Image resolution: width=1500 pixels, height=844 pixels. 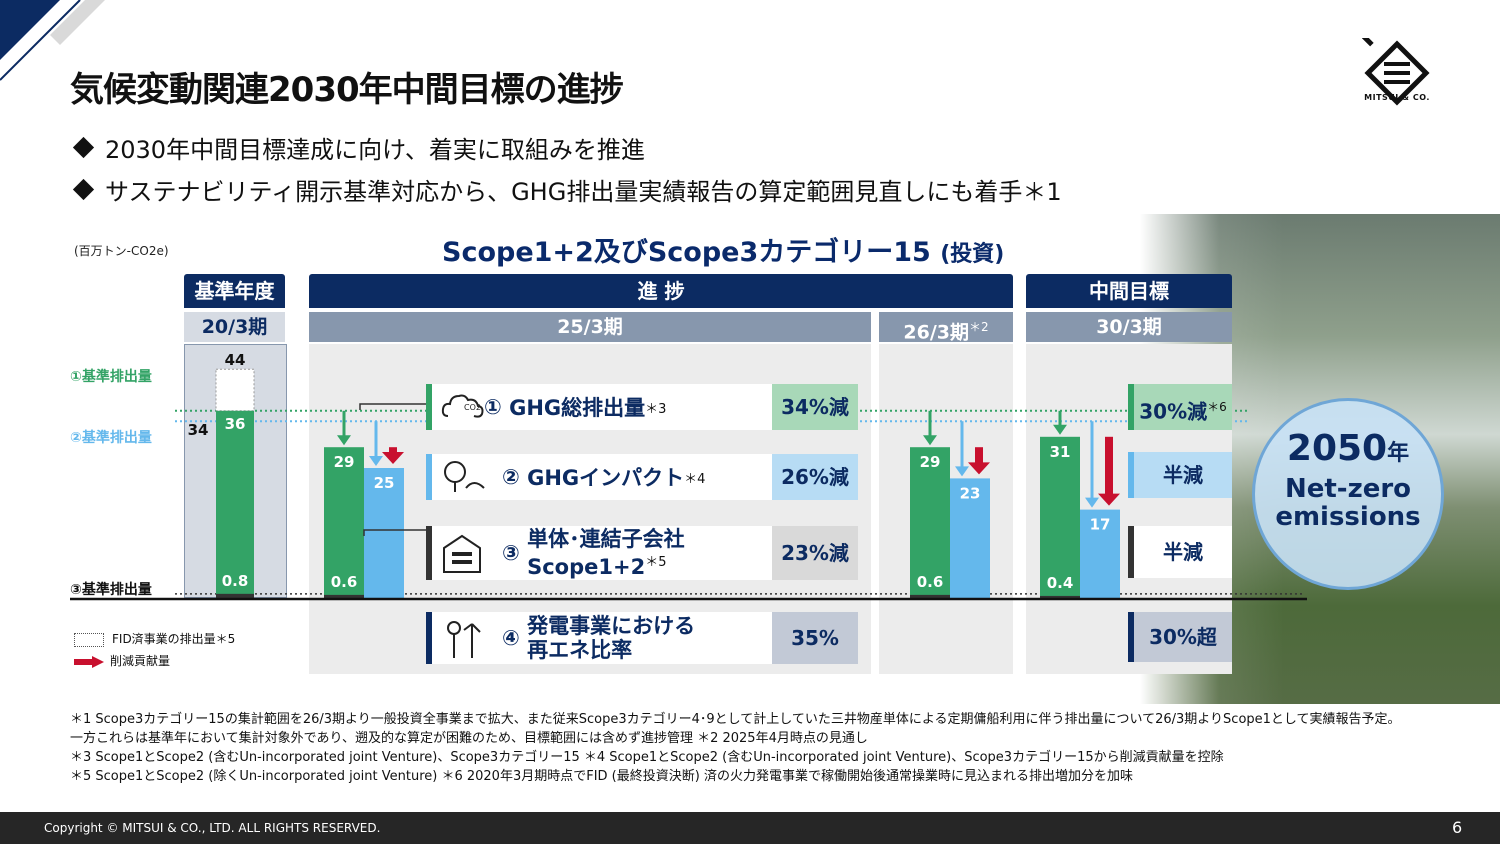 What do you see at coordinates (111, 377) in the screenshot?
I see `baseline-1-label: ①基準排出量` at bounding box center [111, 377].